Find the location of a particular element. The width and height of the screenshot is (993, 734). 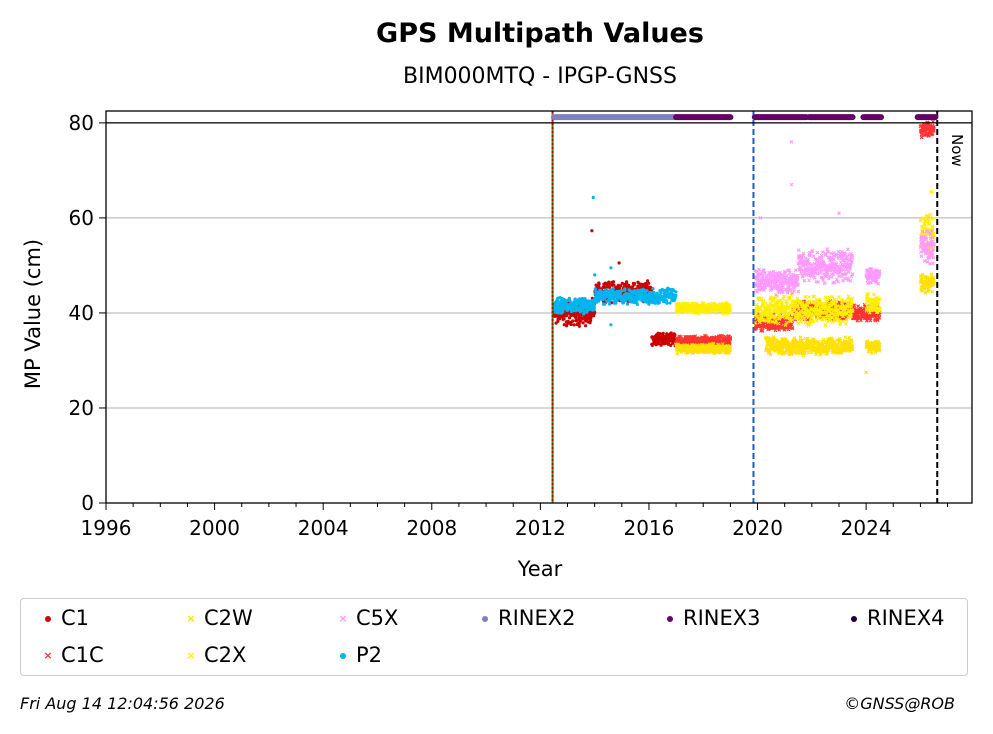

legend-item-c1: C1 is located at coordinates (62, 618).